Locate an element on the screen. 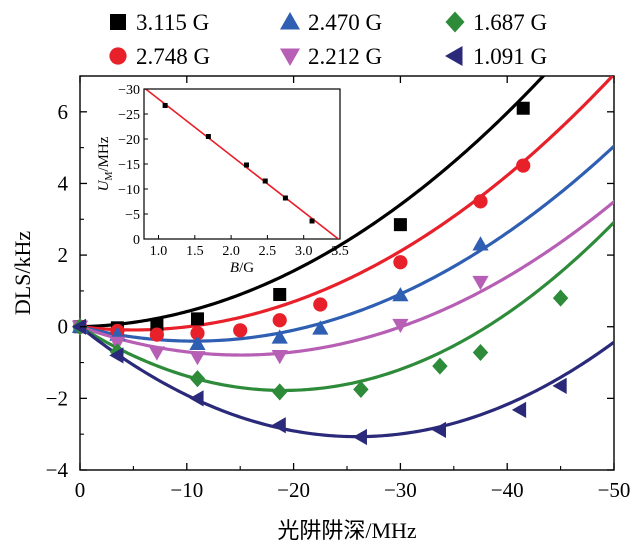  y-tick-label-6: 6 is located at coordinates (63, 112).